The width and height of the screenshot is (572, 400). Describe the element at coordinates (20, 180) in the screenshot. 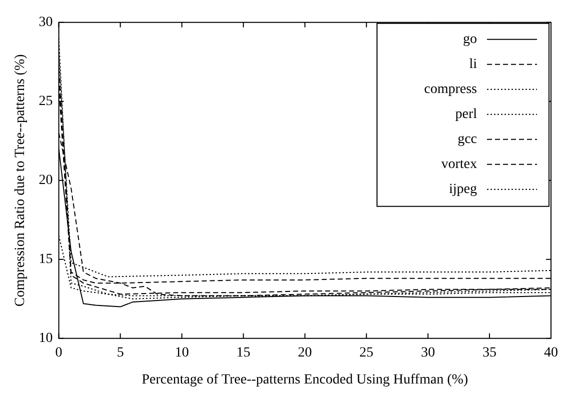

I see `y-axis-title: Compression Ratio due to Tree--patterns (%)` at that location.